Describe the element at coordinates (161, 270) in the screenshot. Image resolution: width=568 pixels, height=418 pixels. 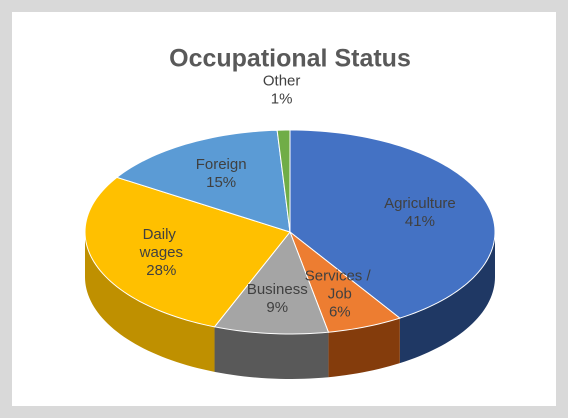
I see `value-label: 28%` at that location.